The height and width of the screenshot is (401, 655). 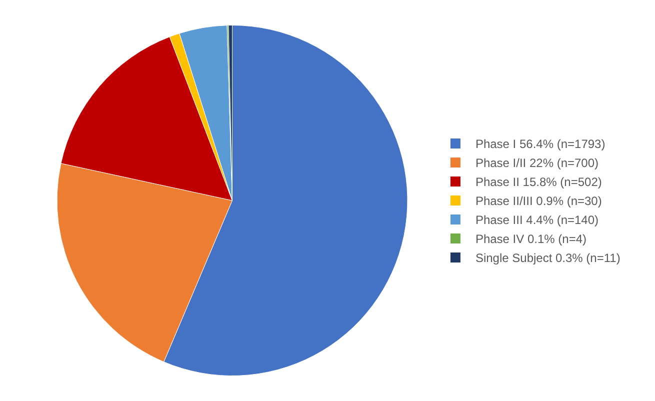 I want to click on legend-label: Phase IV 0.1% (n=4), so click(x=531, y=239).